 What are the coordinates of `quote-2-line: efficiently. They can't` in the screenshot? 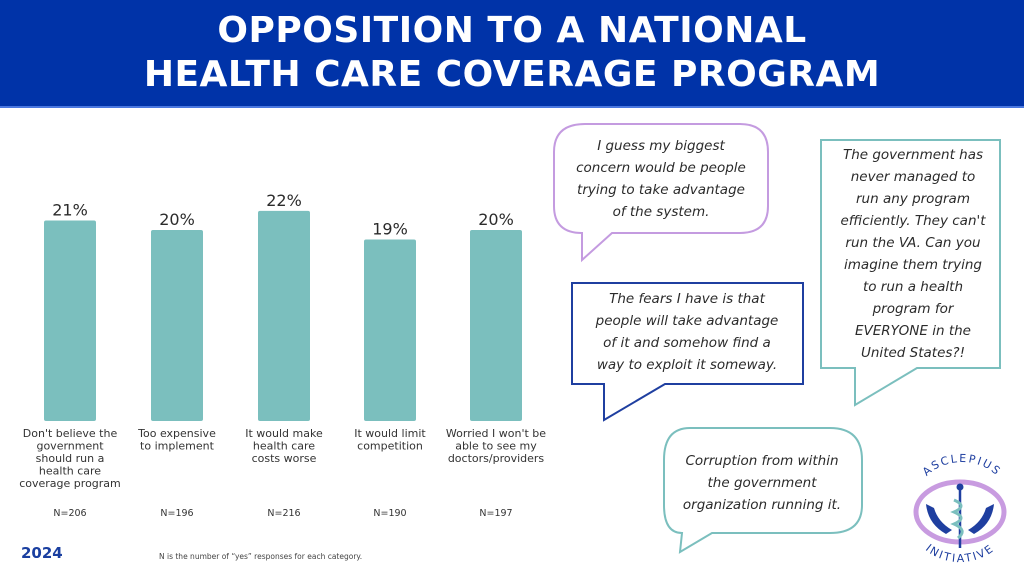 It's located at (913, 221).